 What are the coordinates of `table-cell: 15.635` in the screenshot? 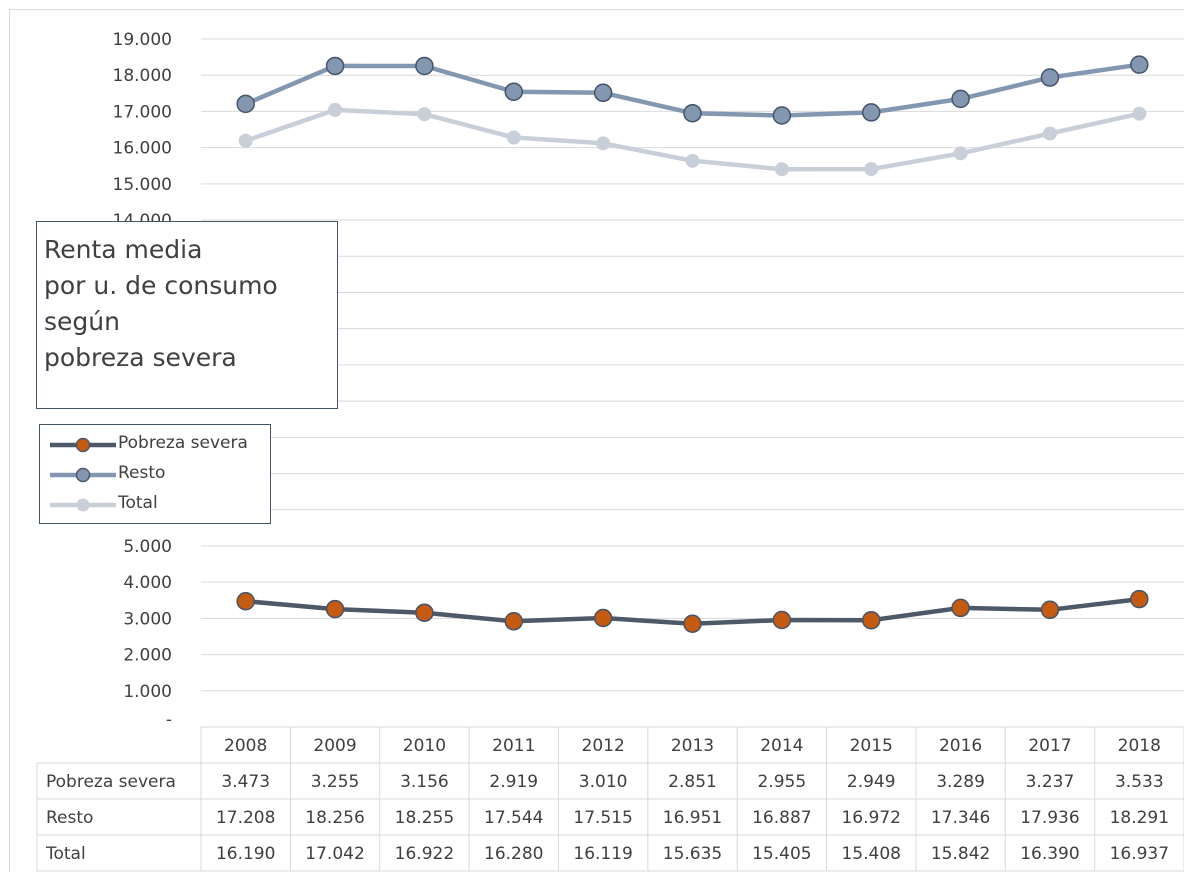 It's located at (692, 854).